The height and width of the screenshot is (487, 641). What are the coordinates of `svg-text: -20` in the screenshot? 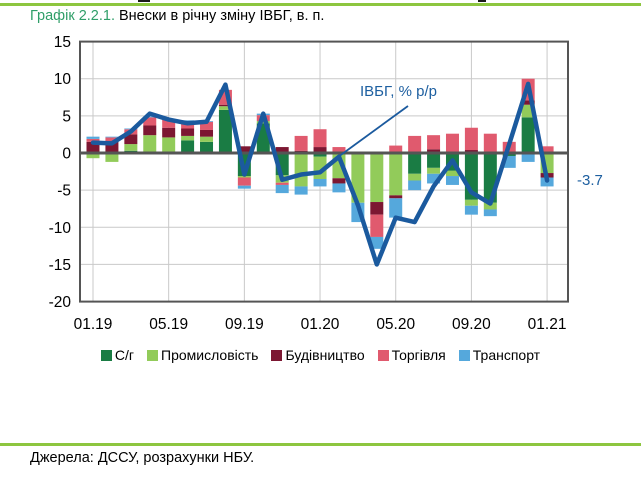 It's located at (60, 302).